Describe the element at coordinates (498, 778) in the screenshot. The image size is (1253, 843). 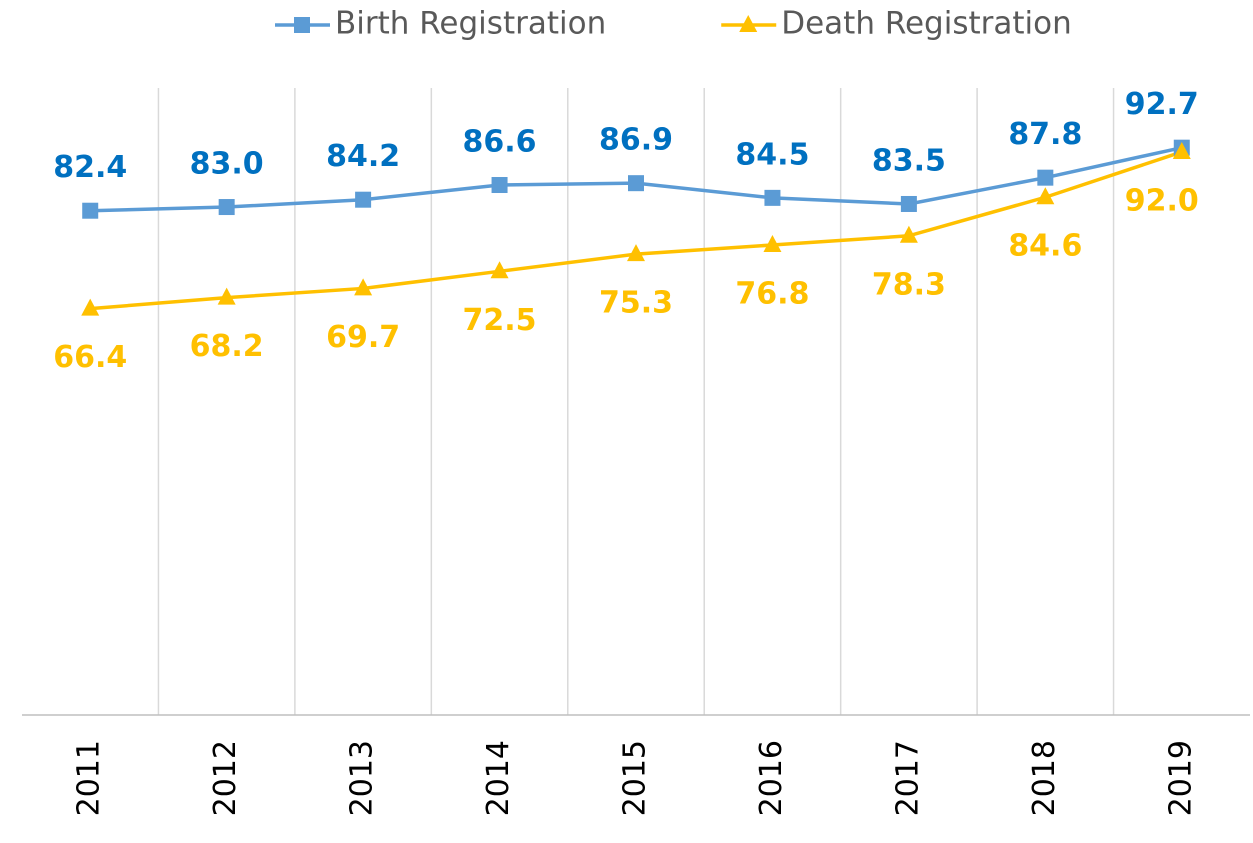
I see `x-tick-label: 2014` at that location.